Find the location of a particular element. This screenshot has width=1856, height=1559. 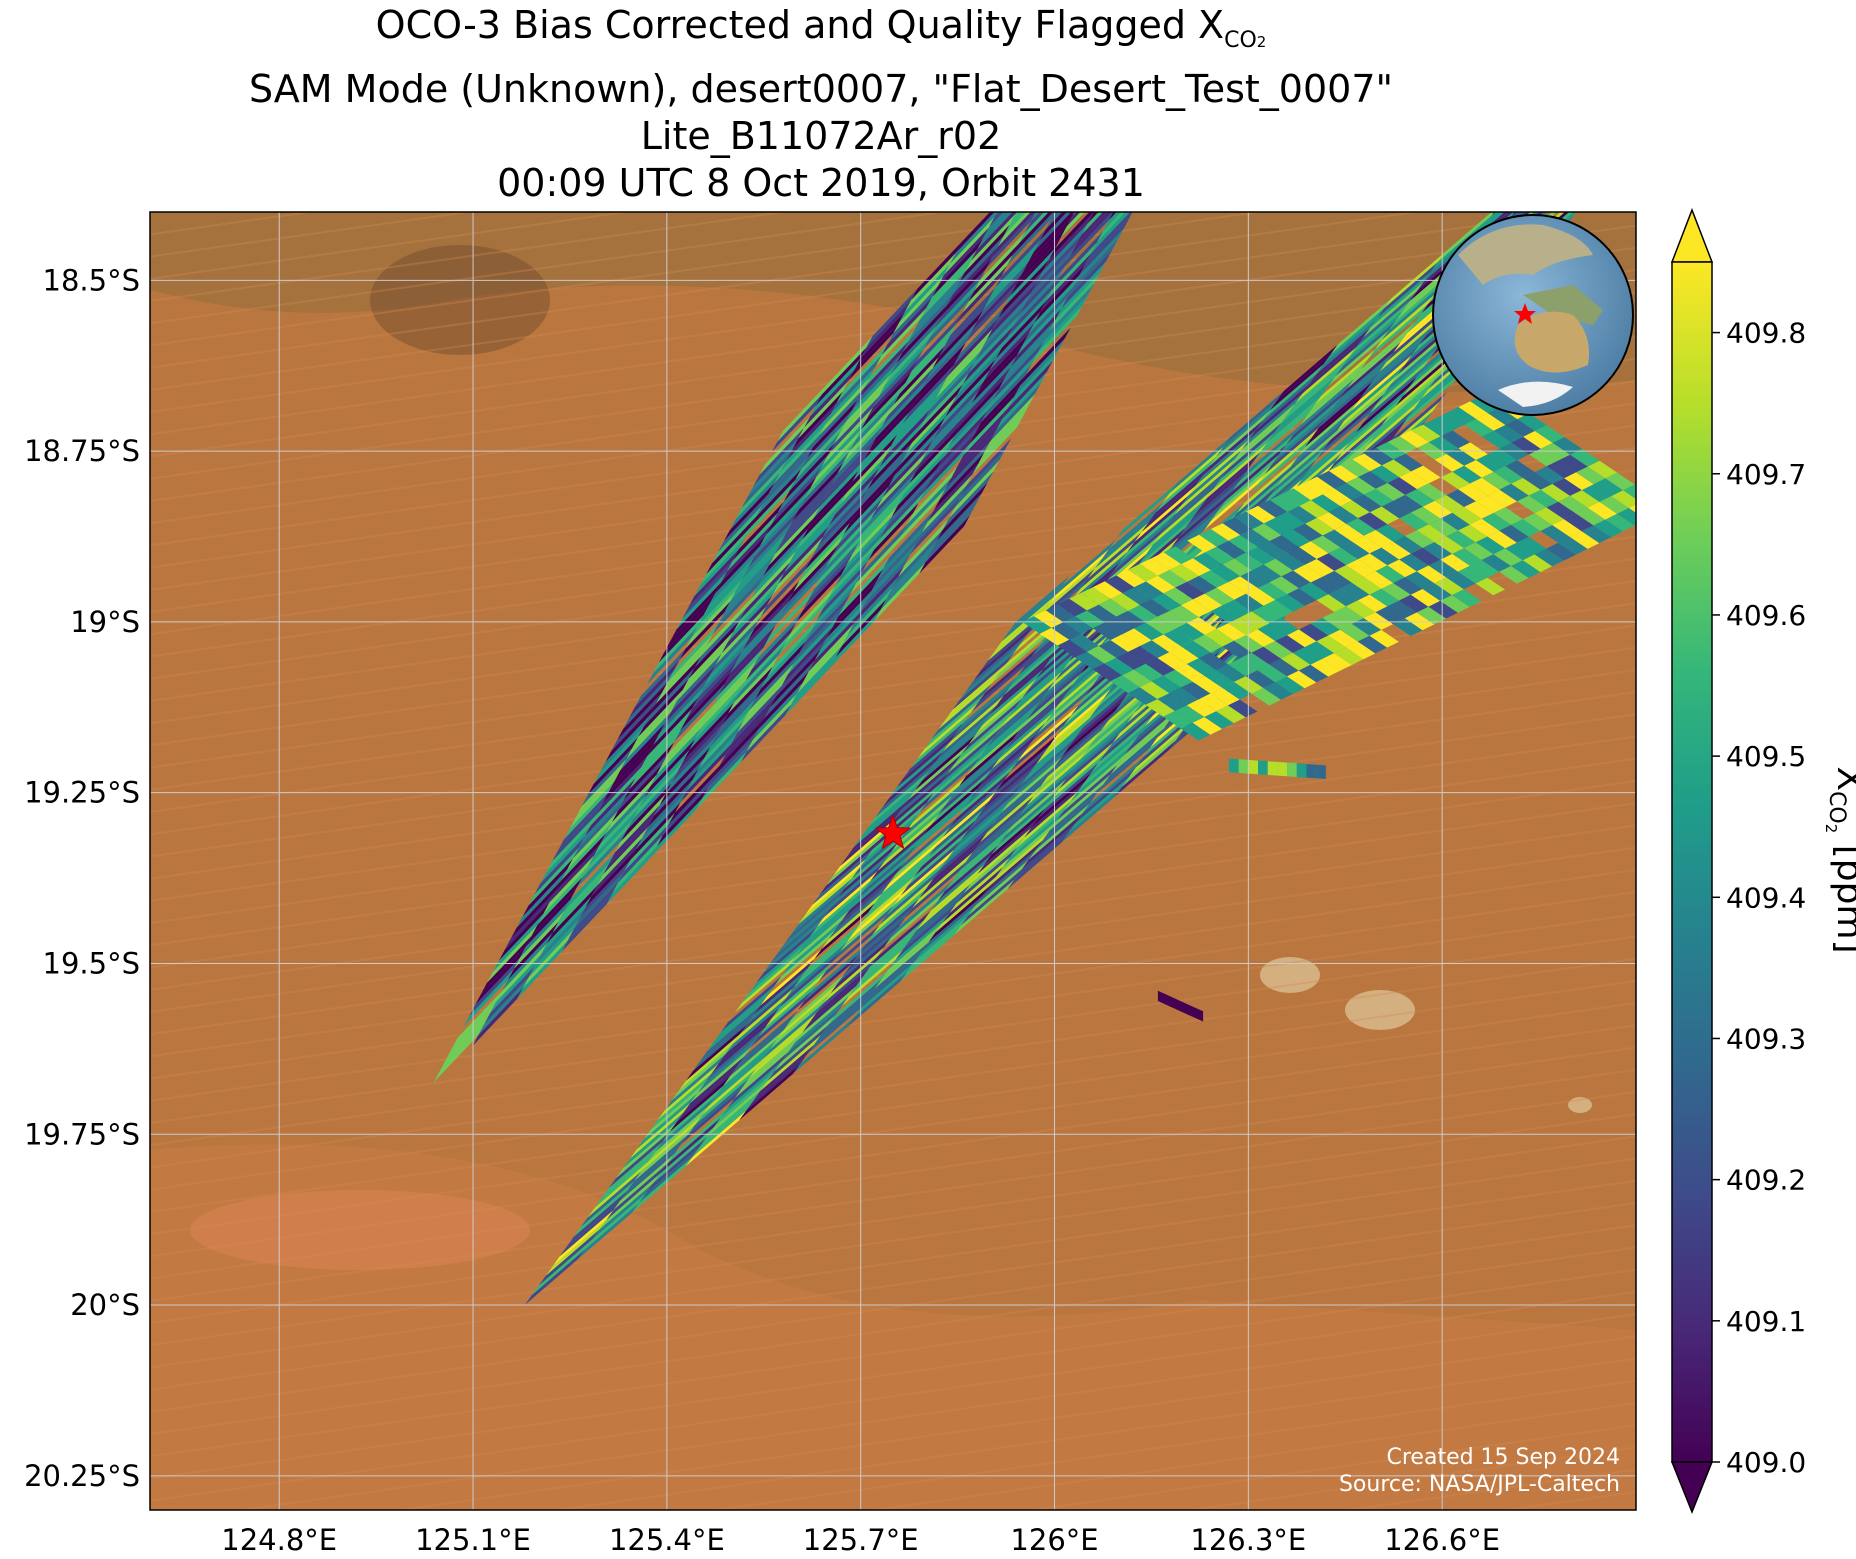

lat-tick-label: 20°S is located at coordinates (105, 1305).